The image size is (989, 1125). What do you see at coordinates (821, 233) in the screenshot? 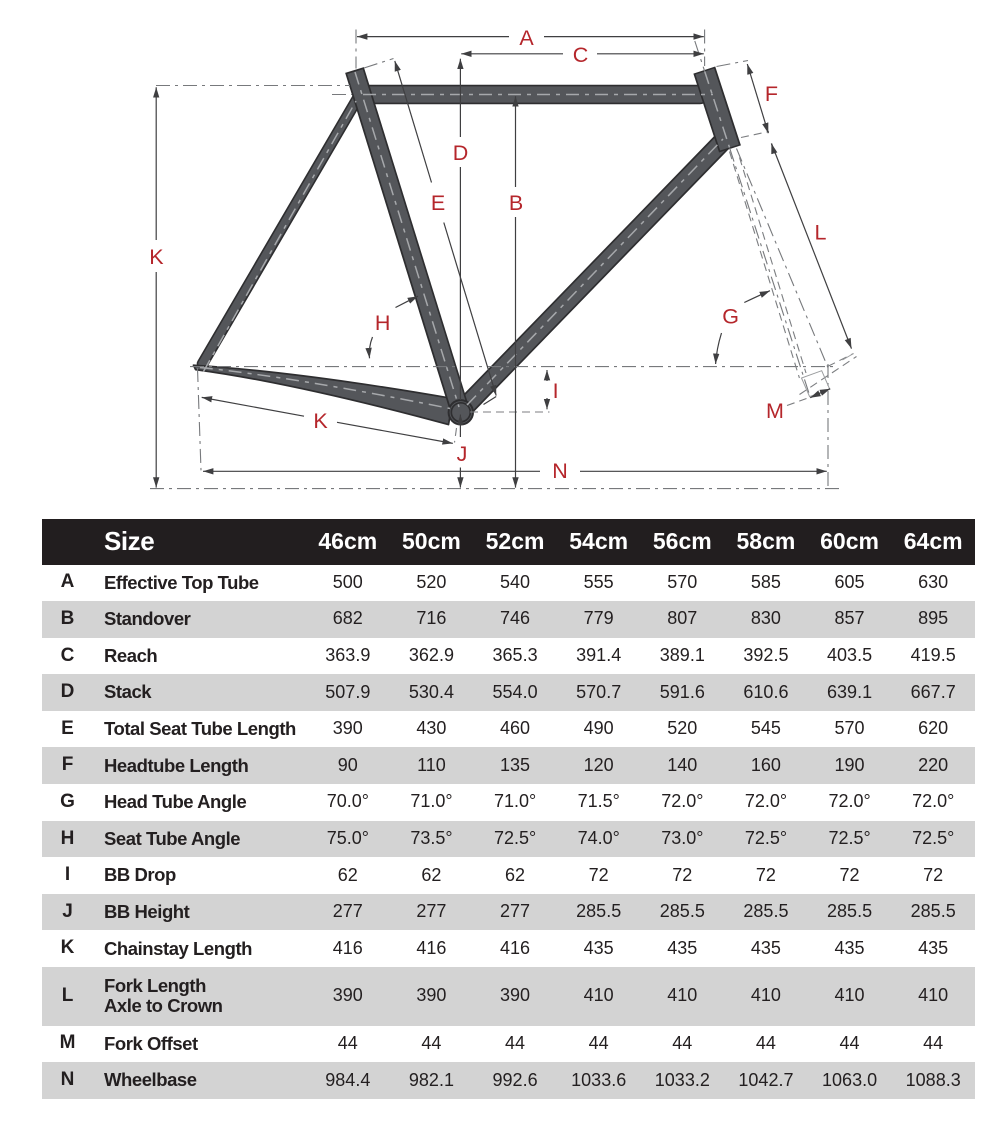
I see `svg-text: L` at bounding box center [821, 233].